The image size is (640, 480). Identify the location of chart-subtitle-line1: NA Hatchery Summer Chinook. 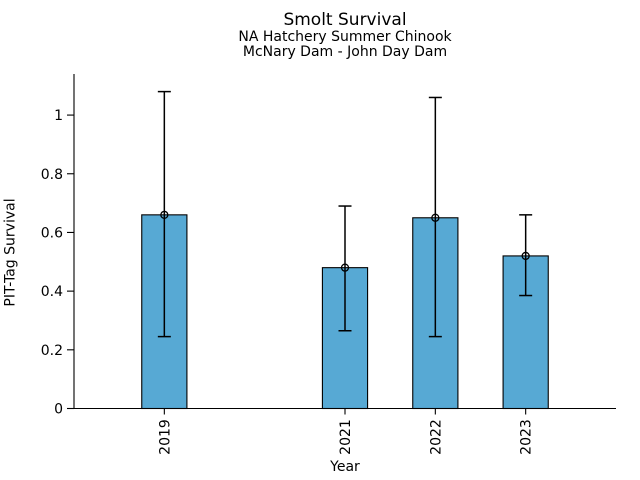
(345, 37).